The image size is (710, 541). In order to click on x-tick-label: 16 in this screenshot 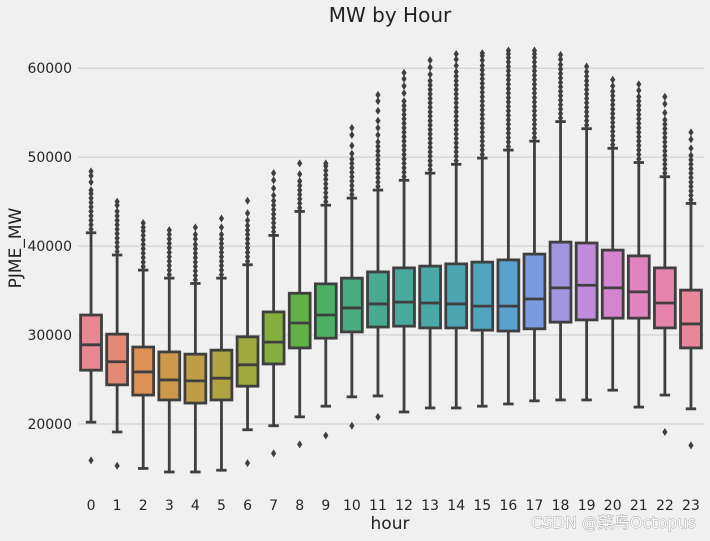, I will do `click(508, 506)`.